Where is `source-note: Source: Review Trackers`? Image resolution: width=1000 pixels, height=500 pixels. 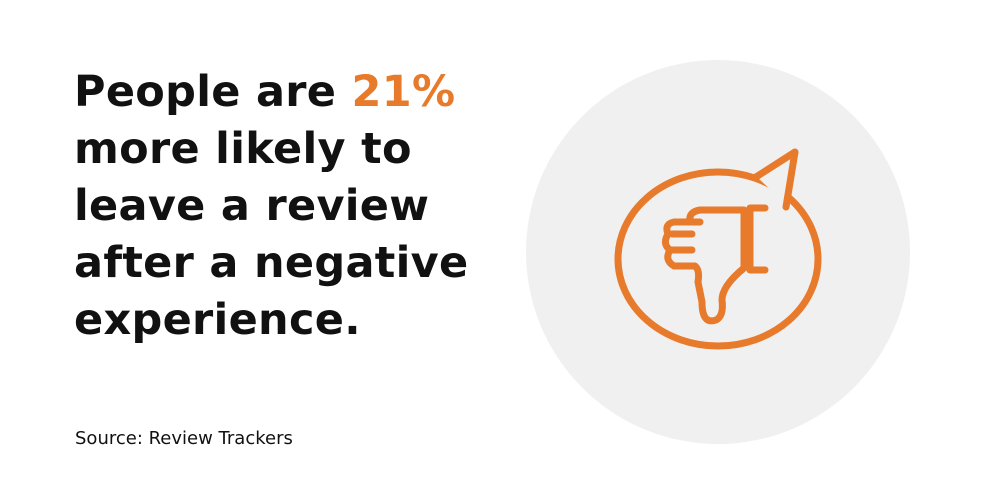
source-note: Source: Review Trackers is located at coordinates (184, 438).